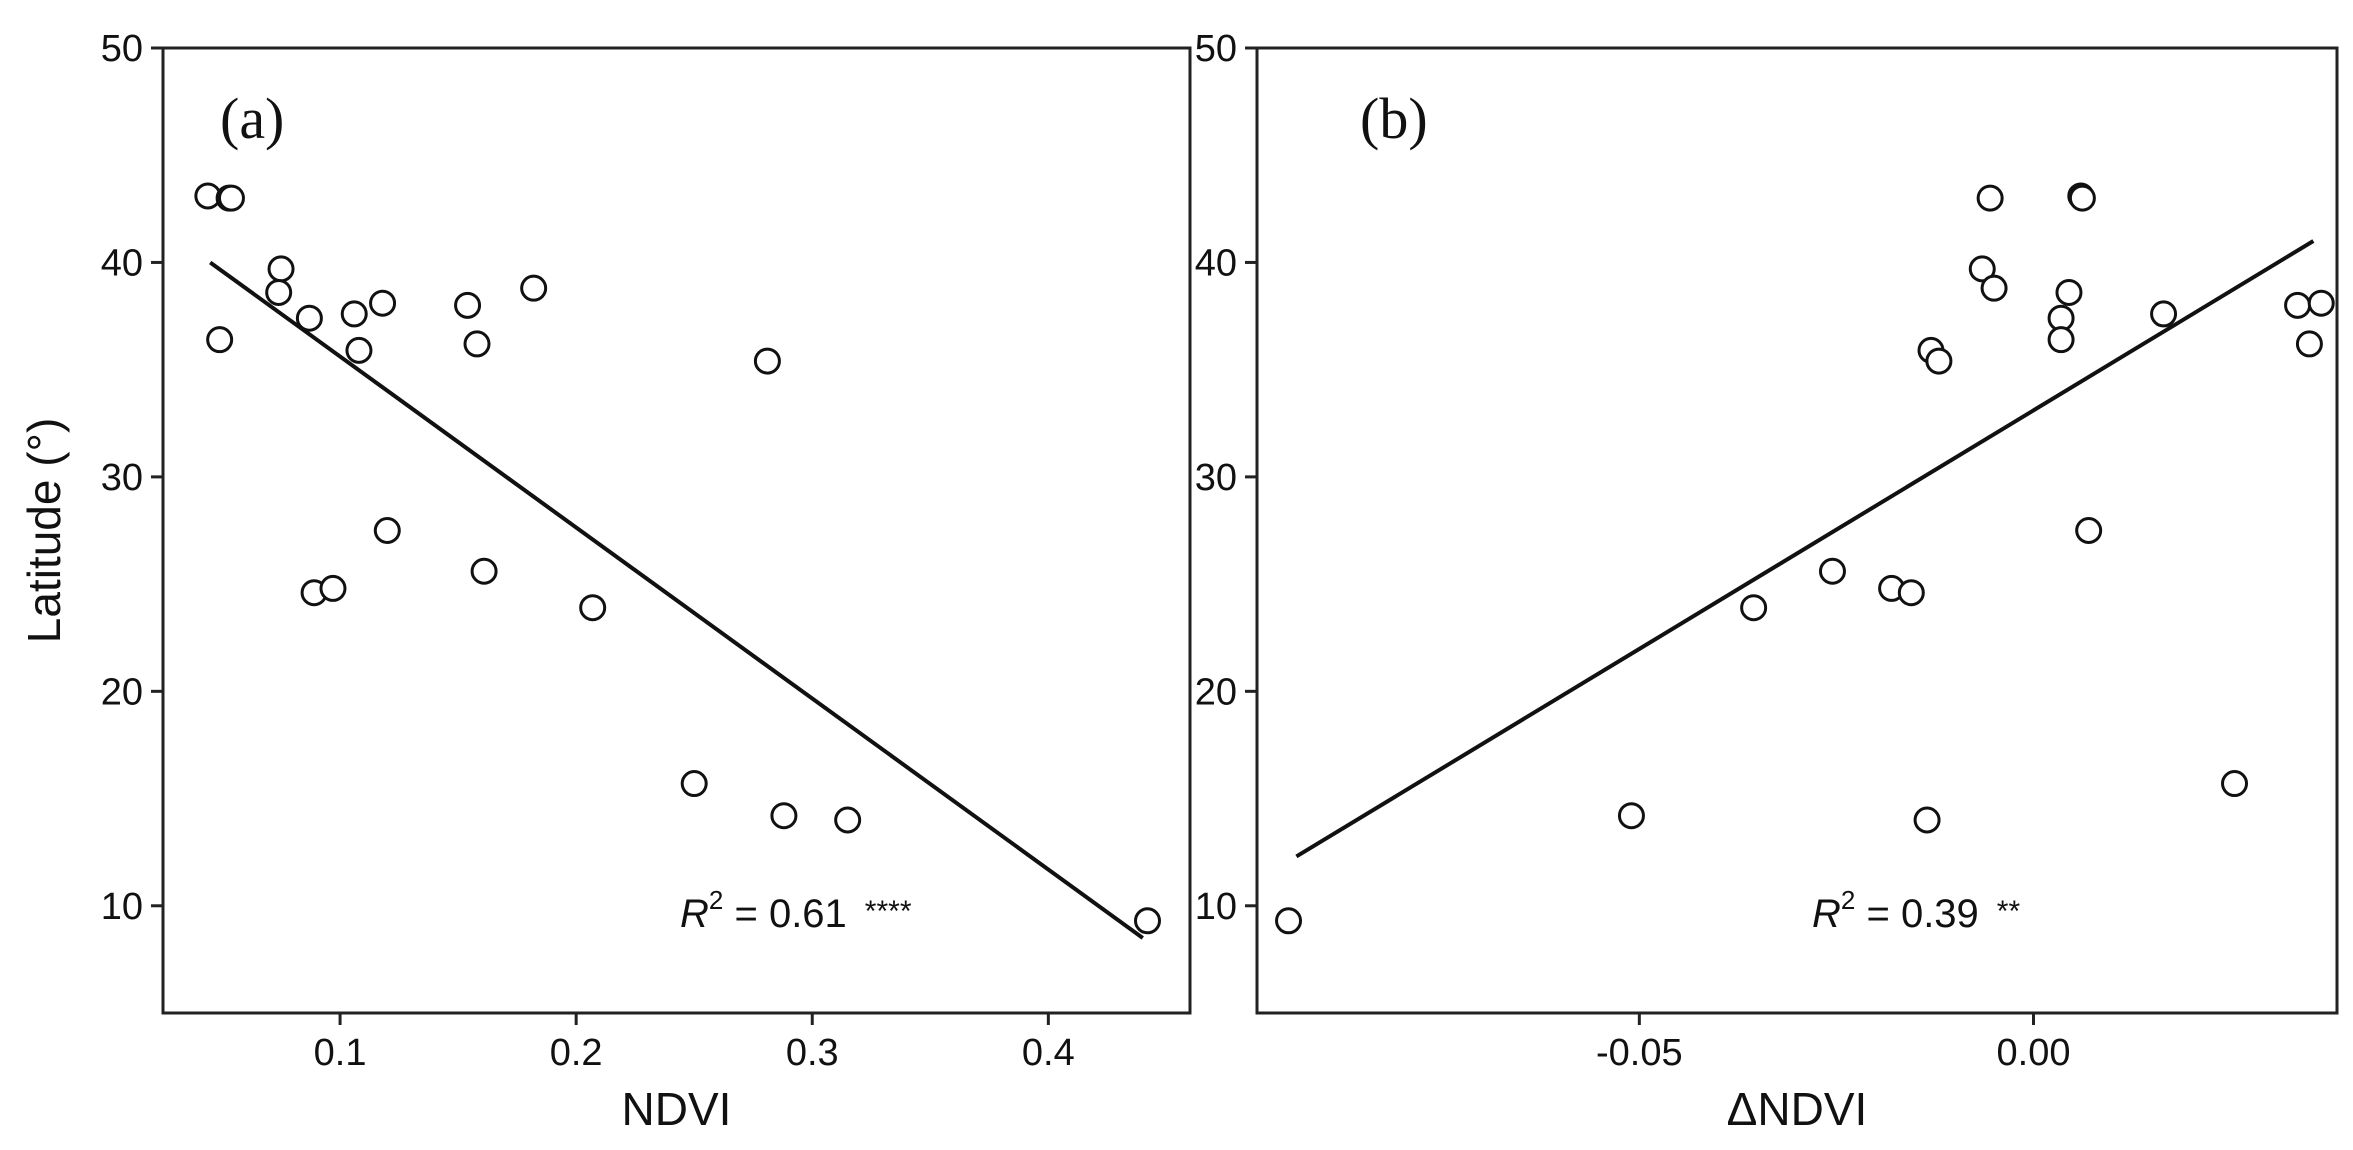 This screenshot has height=1150, width=2353. What do you see at coordinates (2034, 1053) in the screenshot?
I see `x-tick-label: 0.00` at bounding box center [2034, 1053].